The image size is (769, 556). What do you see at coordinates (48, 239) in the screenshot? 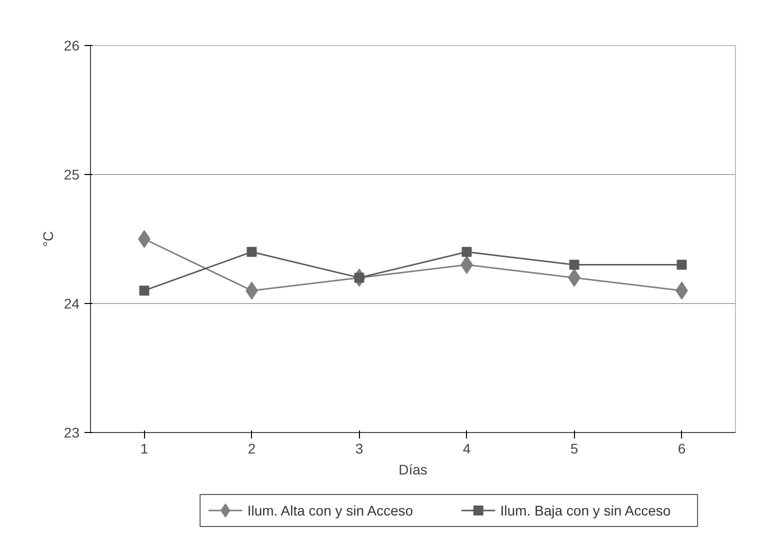
I see `y-axis-title: °C` at bounding box center [48, 239].